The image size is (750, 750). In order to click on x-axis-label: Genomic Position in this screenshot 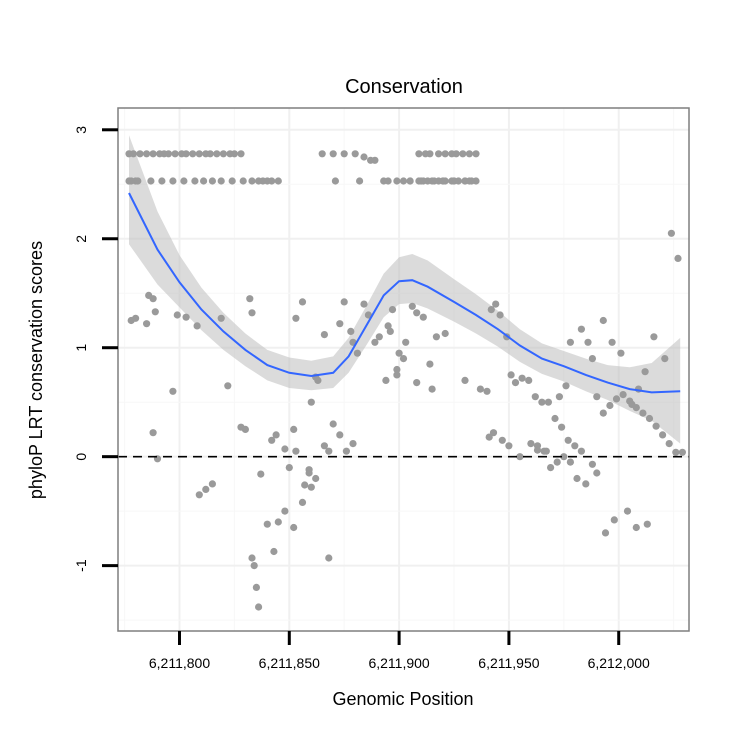, I will do `click(402, 699)`.